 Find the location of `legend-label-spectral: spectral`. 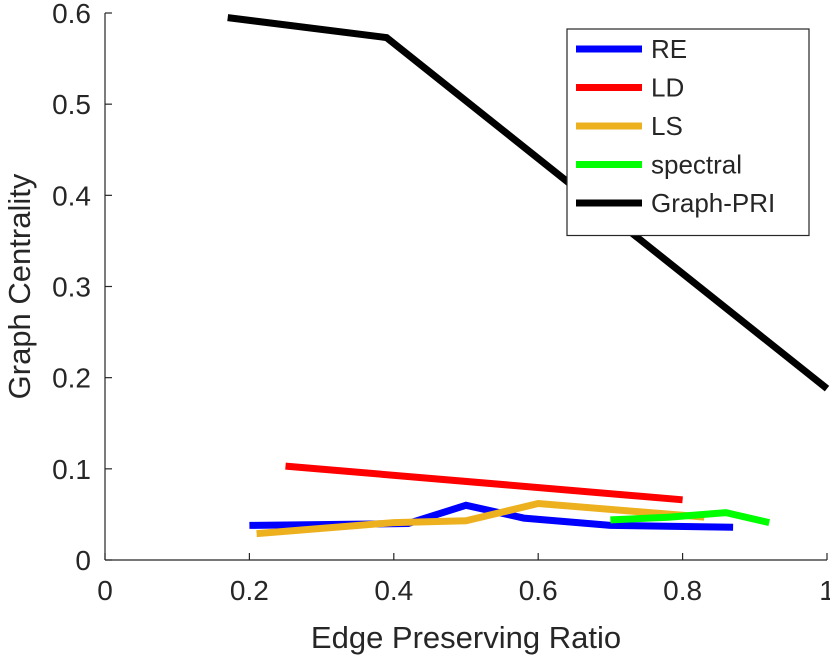

legend-label-spectral: spectral is located at coordinates (696, 165).